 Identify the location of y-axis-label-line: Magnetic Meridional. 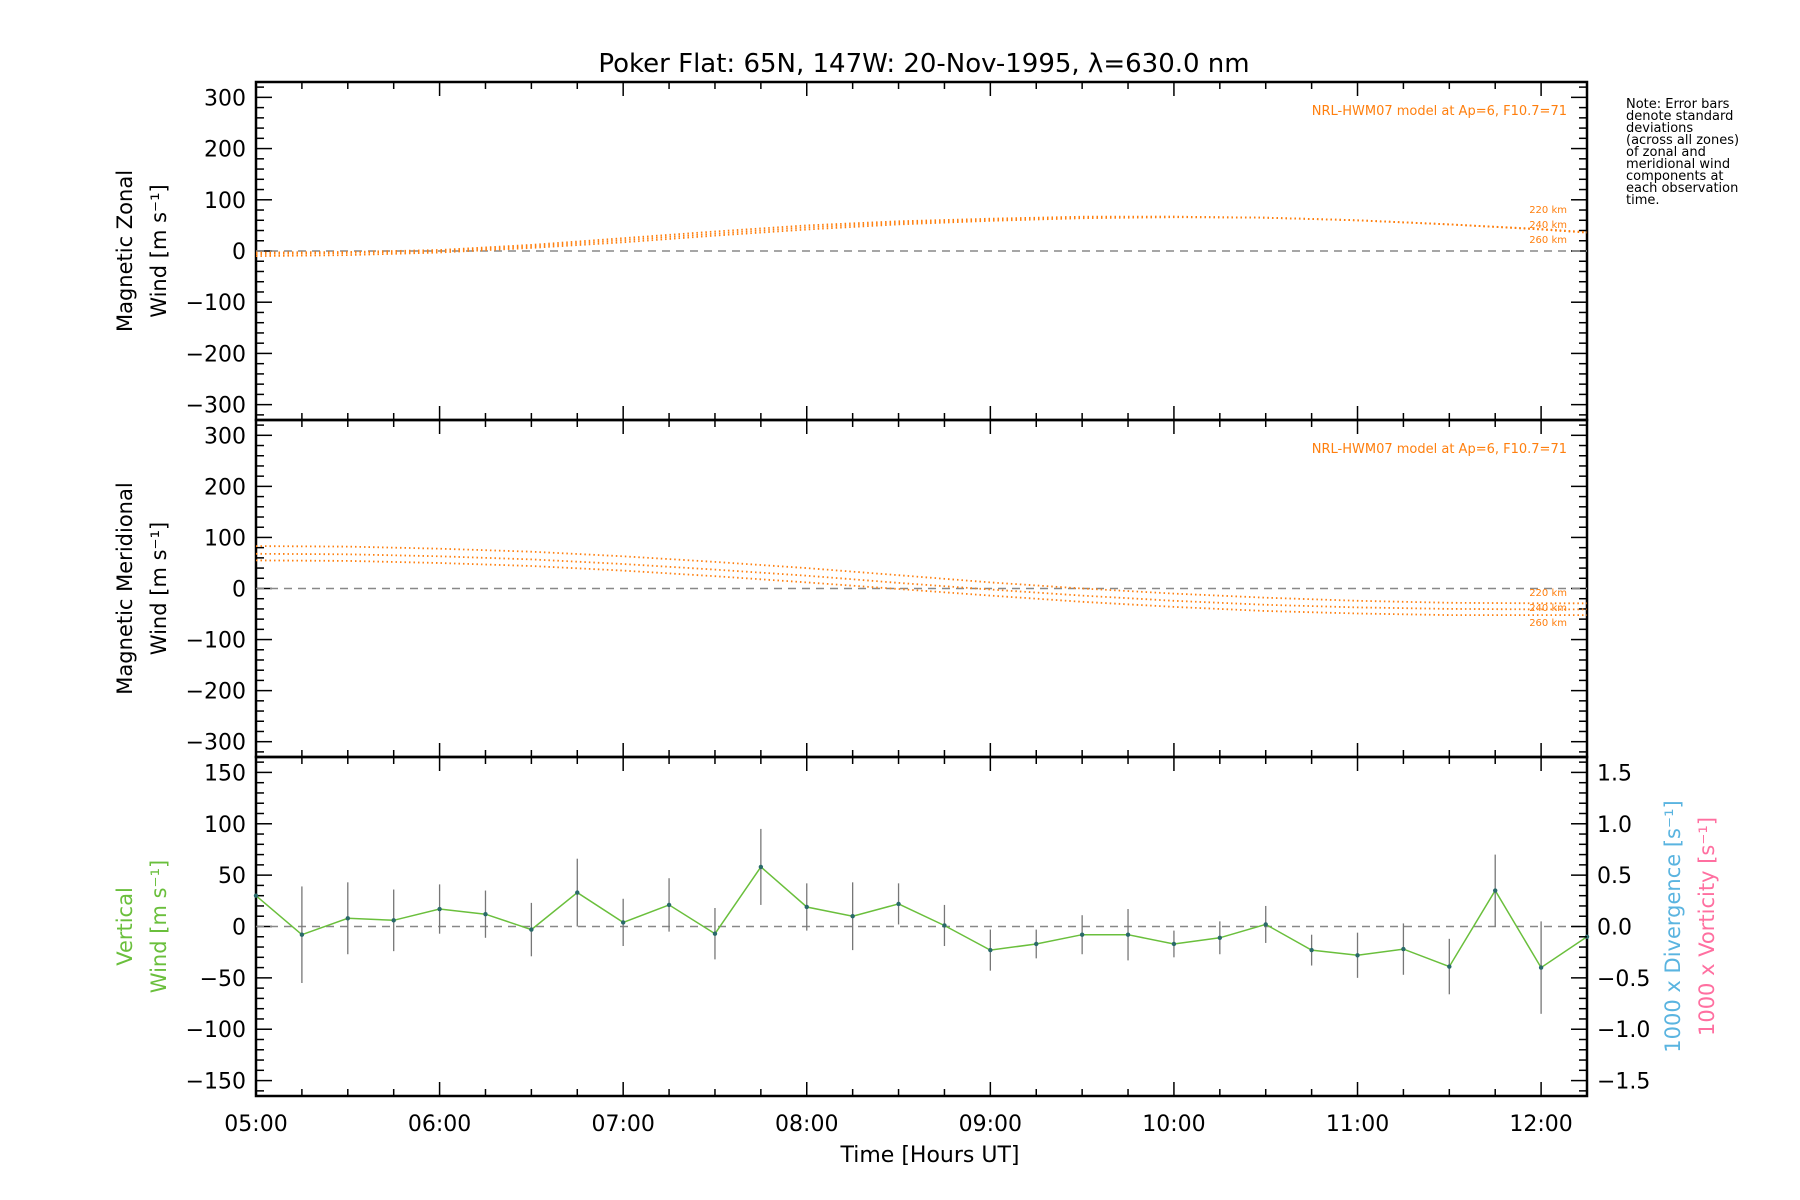
(125, 588).